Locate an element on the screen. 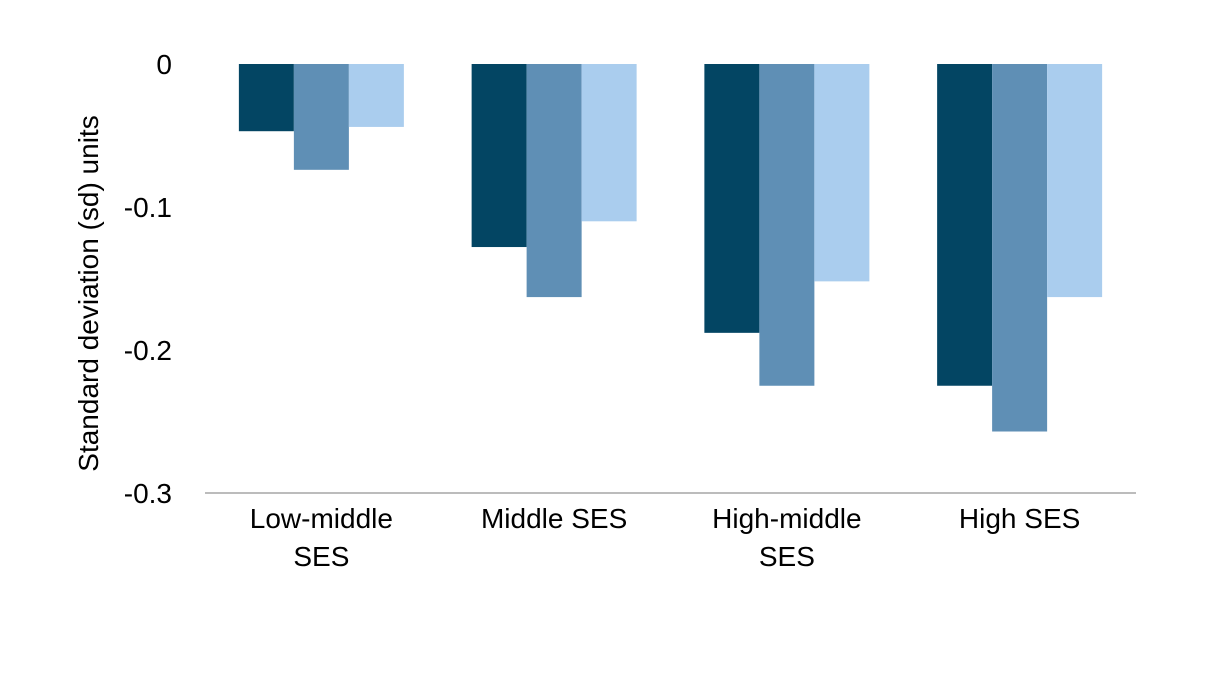  y-axis-title: Standard deviation (sd) units is located at coordinates (88, 293).